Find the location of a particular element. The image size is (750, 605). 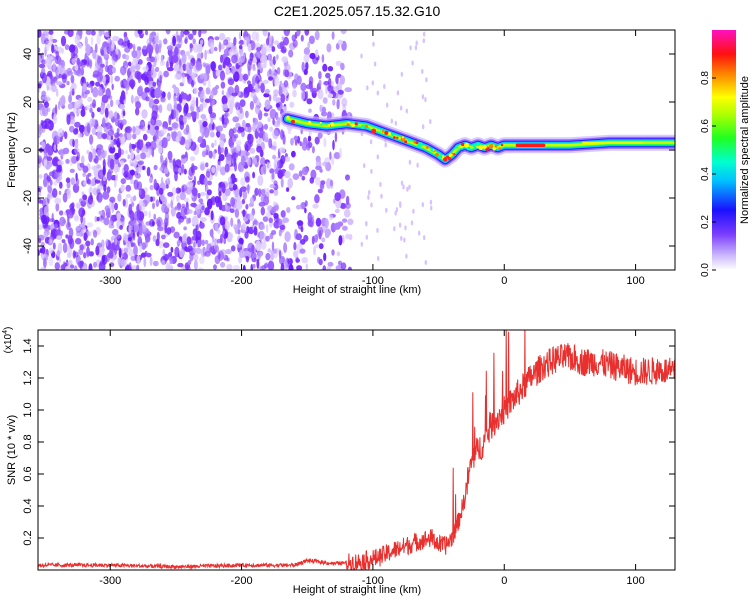

snr-x-label: Height of straight line (km) is located at coordinates (357, 590).